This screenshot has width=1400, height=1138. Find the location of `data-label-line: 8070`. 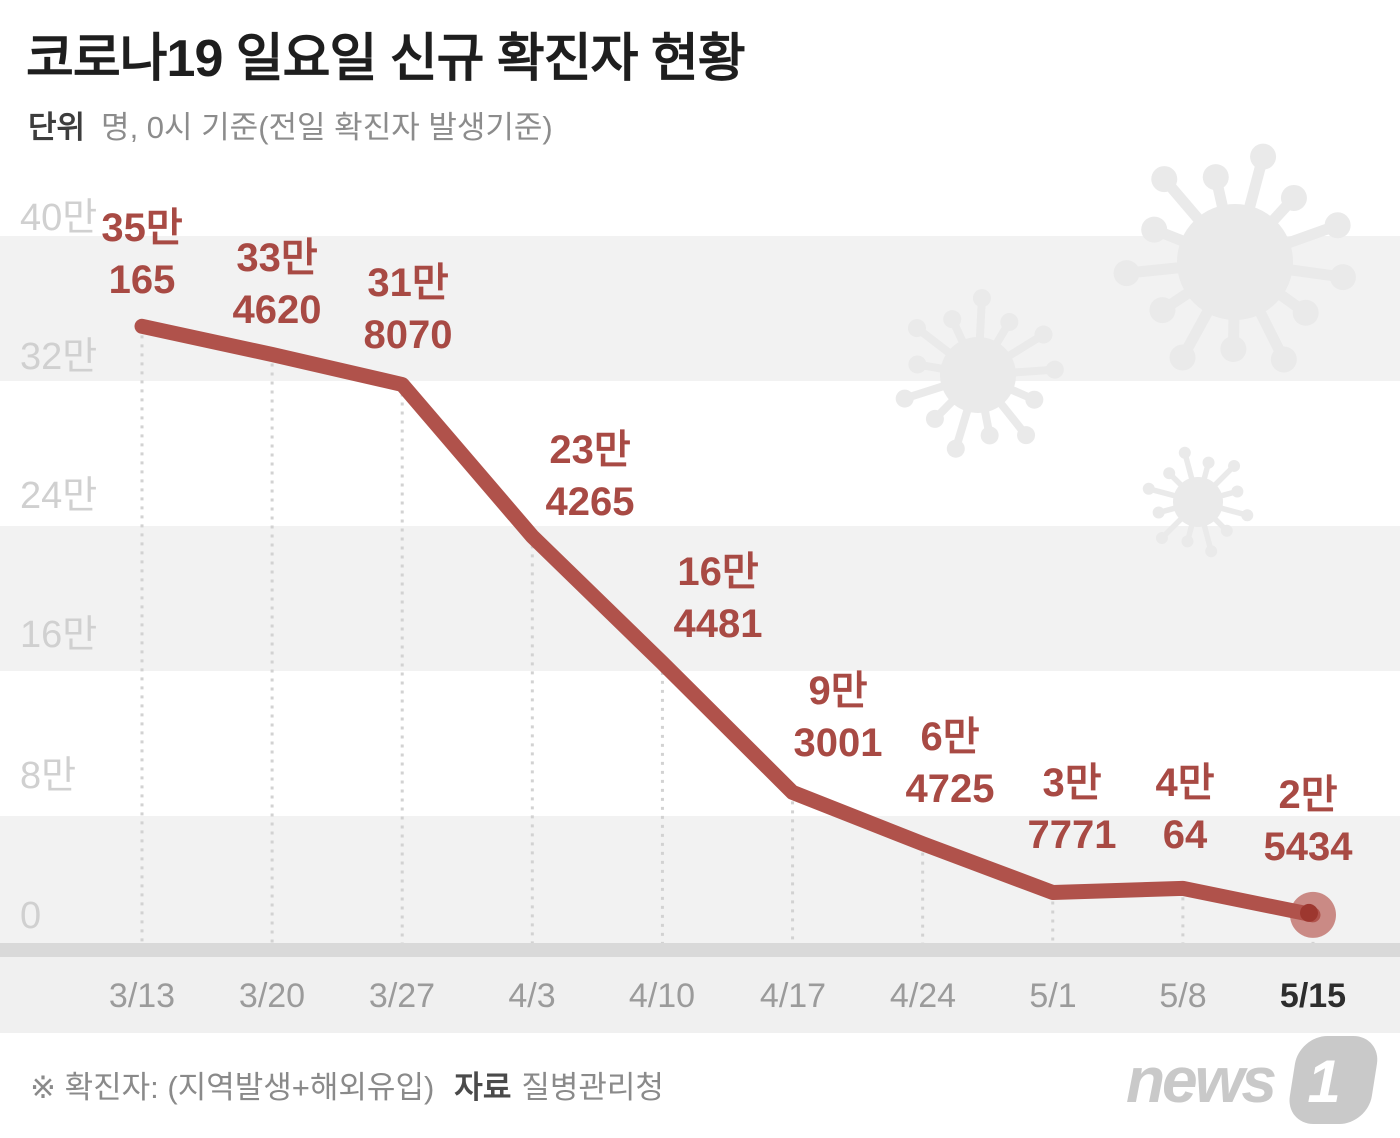

data-label-line: 8070 is located at coordinates (408, 335).